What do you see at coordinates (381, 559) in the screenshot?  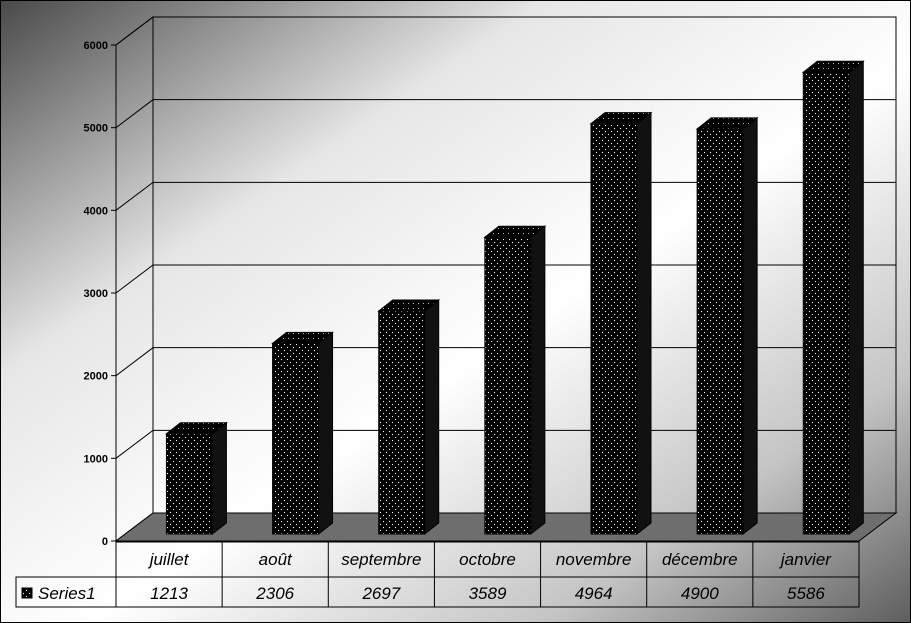 I see `x-category-label: septembre` at bounding box center [381, 559].